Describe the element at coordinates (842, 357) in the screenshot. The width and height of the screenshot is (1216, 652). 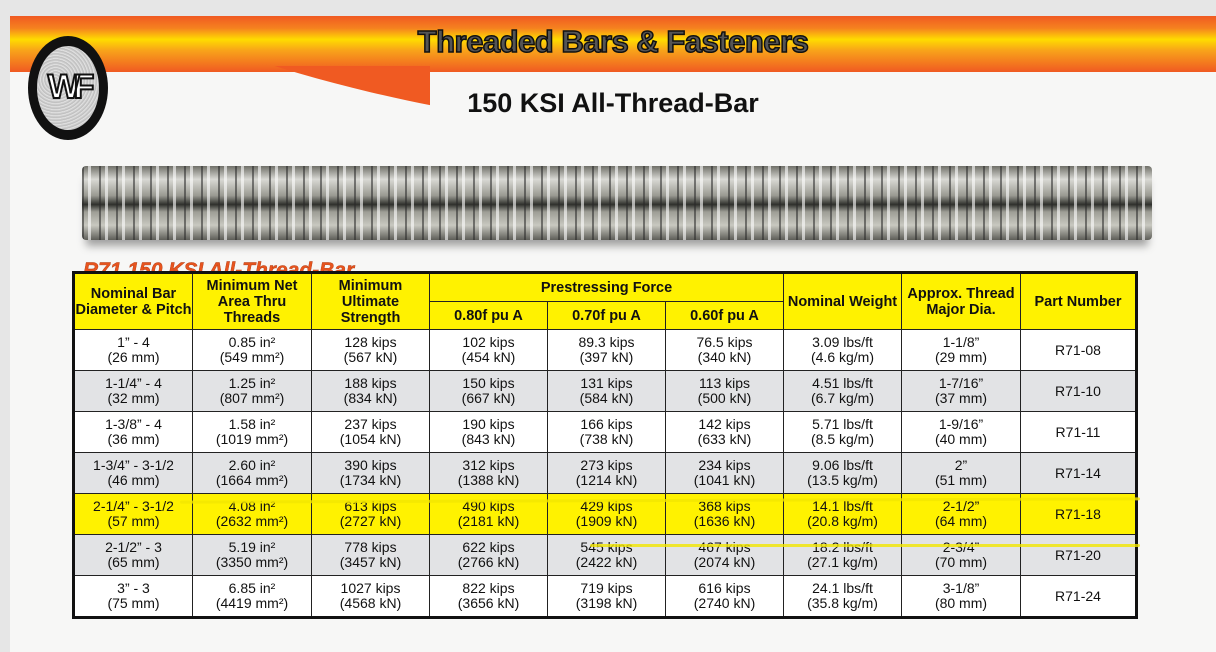
I see `cell-metric-value: (4.6 kg/m)` at that location.